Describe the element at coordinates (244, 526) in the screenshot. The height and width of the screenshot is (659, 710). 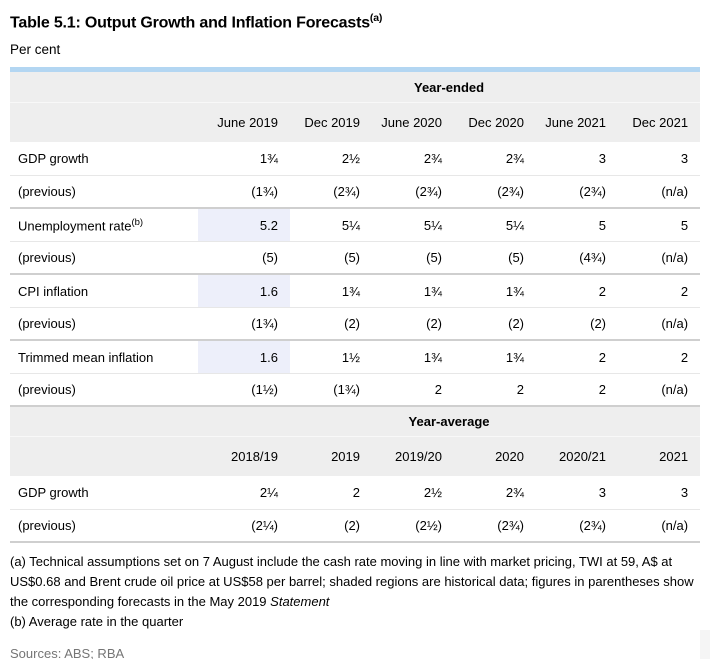
I see `data-cell: (2¼)` at that location.